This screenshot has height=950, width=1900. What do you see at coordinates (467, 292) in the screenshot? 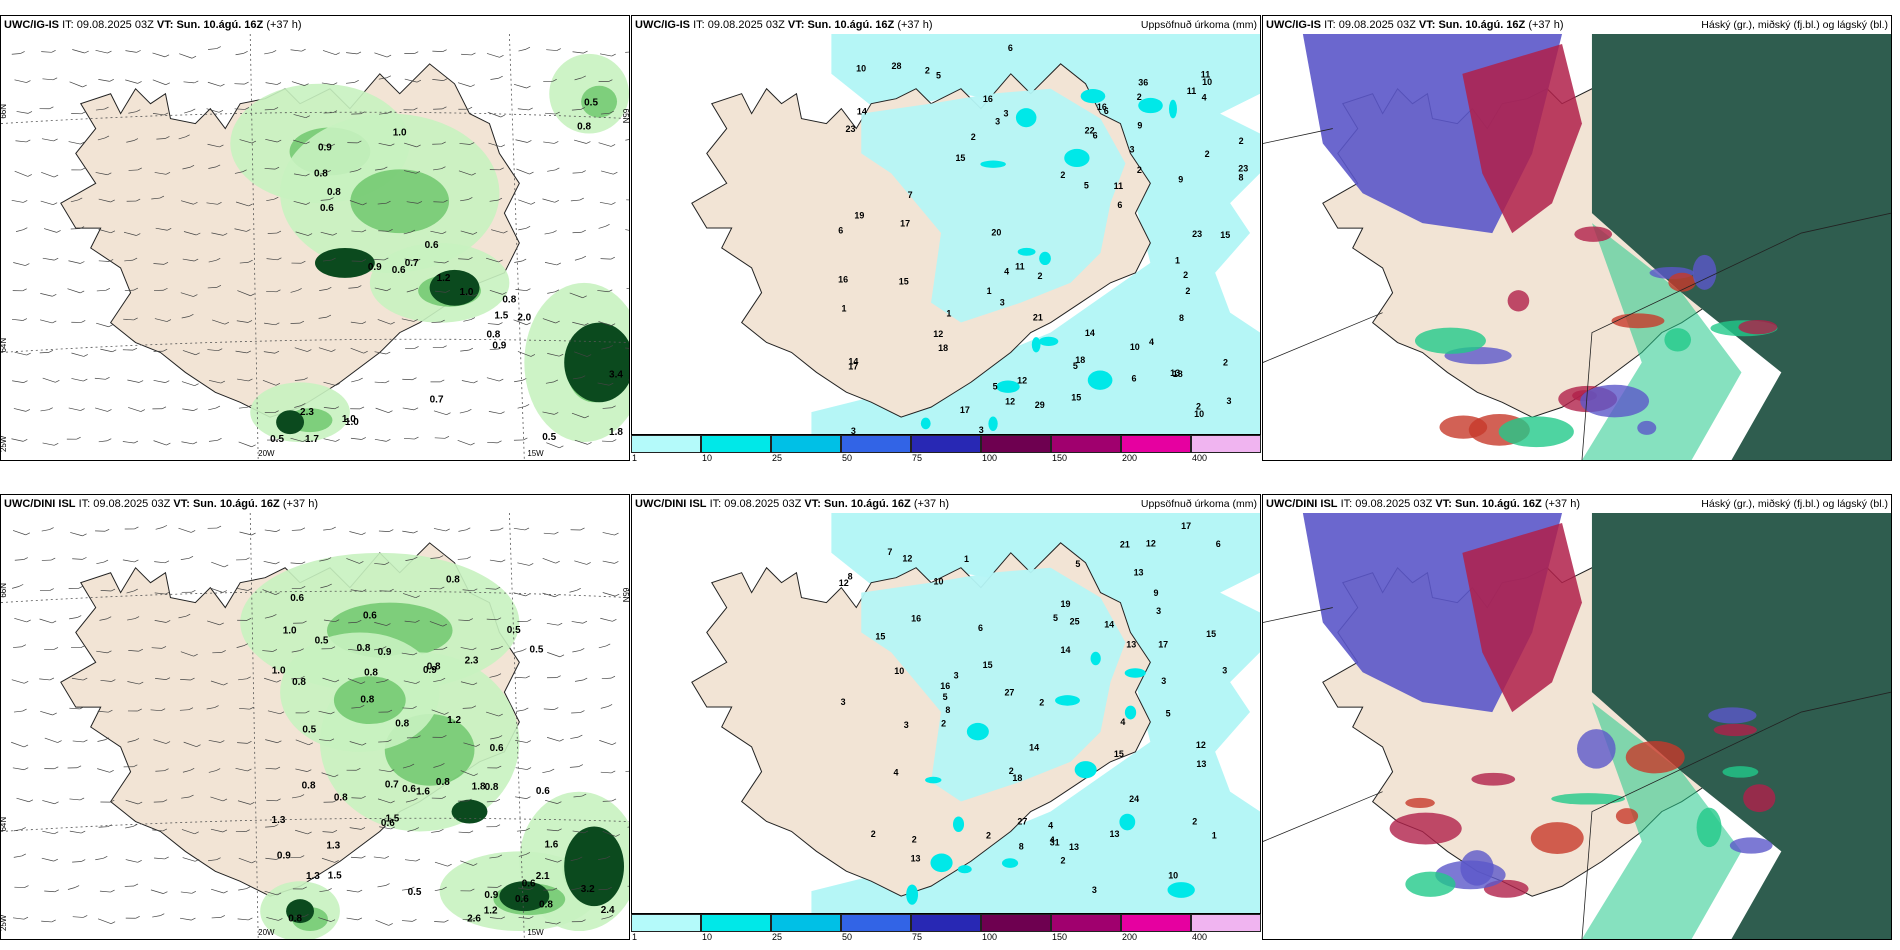
I see `wind-value: 1.0` at bounding box center [467, 292].